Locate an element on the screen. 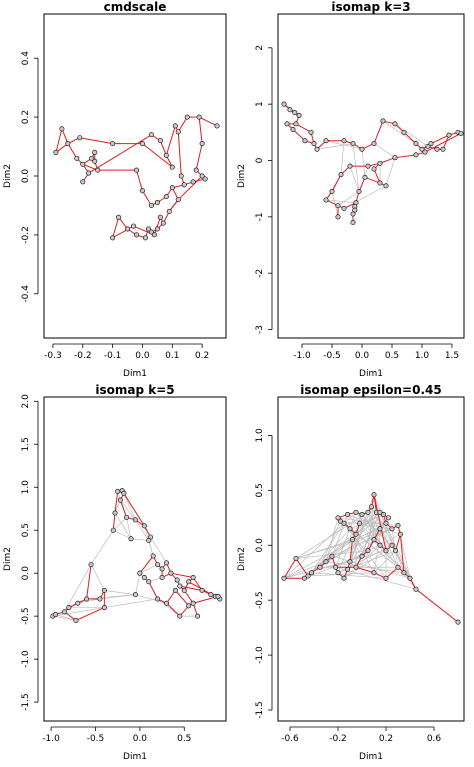 Image resolution: width=474 pixels, height=767 pixels. y-tick-label: 0.0 is located at coordinates (260, 545).